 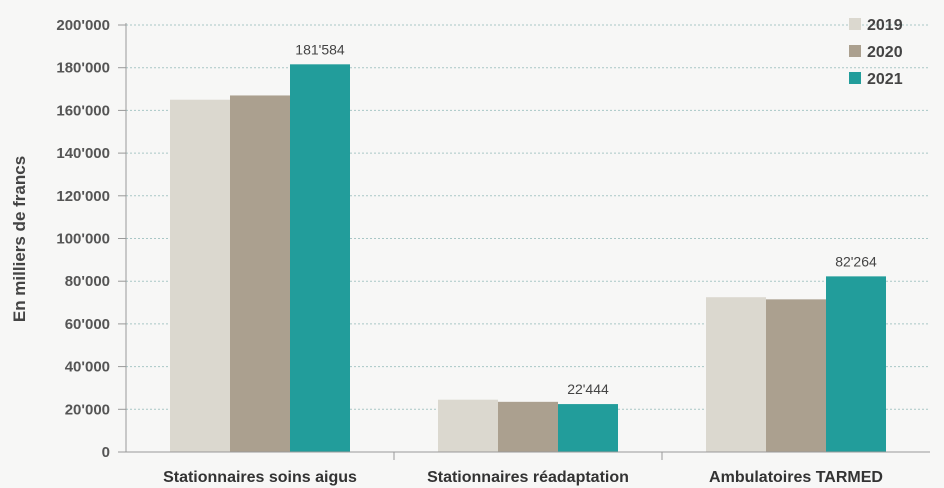 I want to click on data-label: 22'444, so click(x=588, y=389).